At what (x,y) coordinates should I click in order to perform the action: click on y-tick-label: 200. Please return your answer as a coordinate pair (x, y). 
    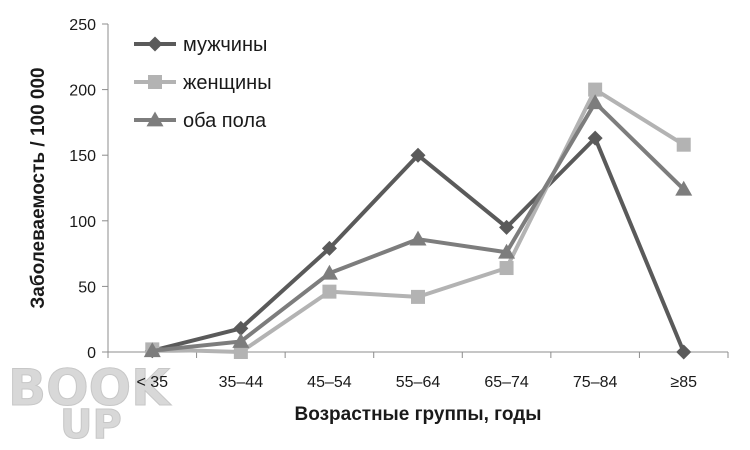
    Looking at the image, I should click on (82, 91).